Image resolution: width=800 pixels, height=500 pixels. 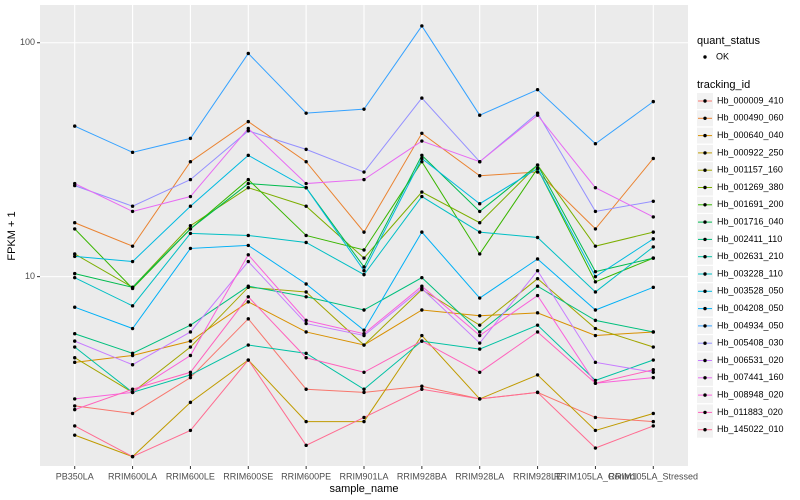 I want to click on legend-label: Hb_007441_160, so click(x=750, y=377).